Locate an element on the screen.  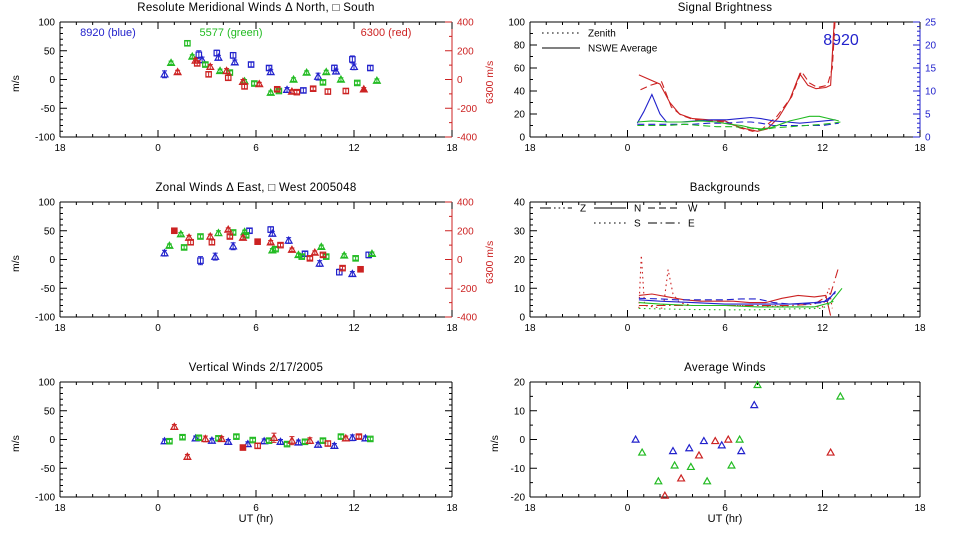
svg-text: S is located at coordinates (637, 224).